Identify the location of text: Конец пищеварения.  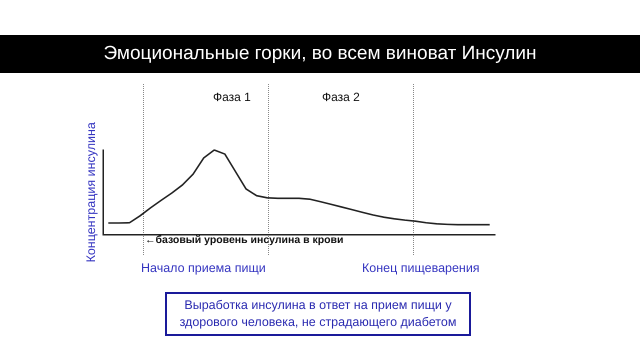
(421, 268).